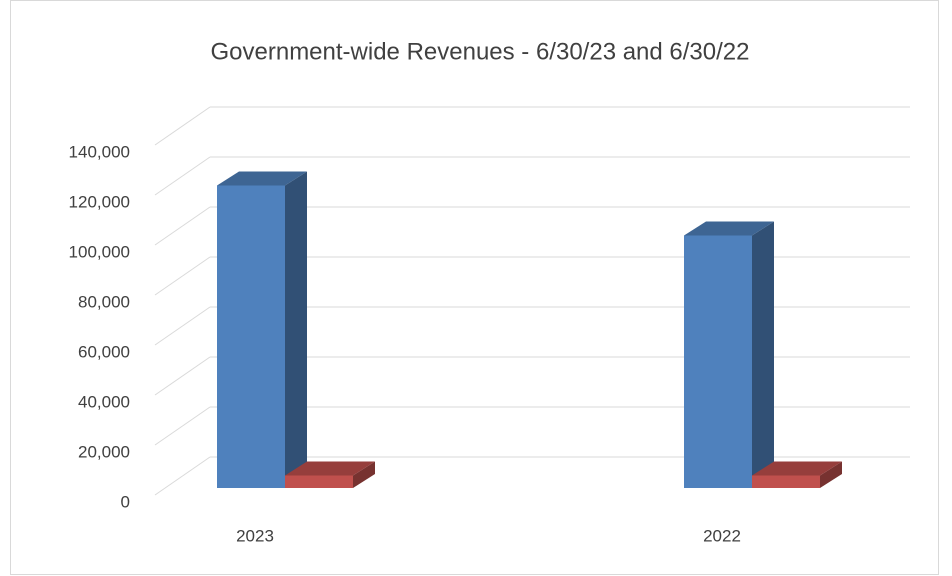  I want to click on x-tick-label: 2023, so click(255, 535).